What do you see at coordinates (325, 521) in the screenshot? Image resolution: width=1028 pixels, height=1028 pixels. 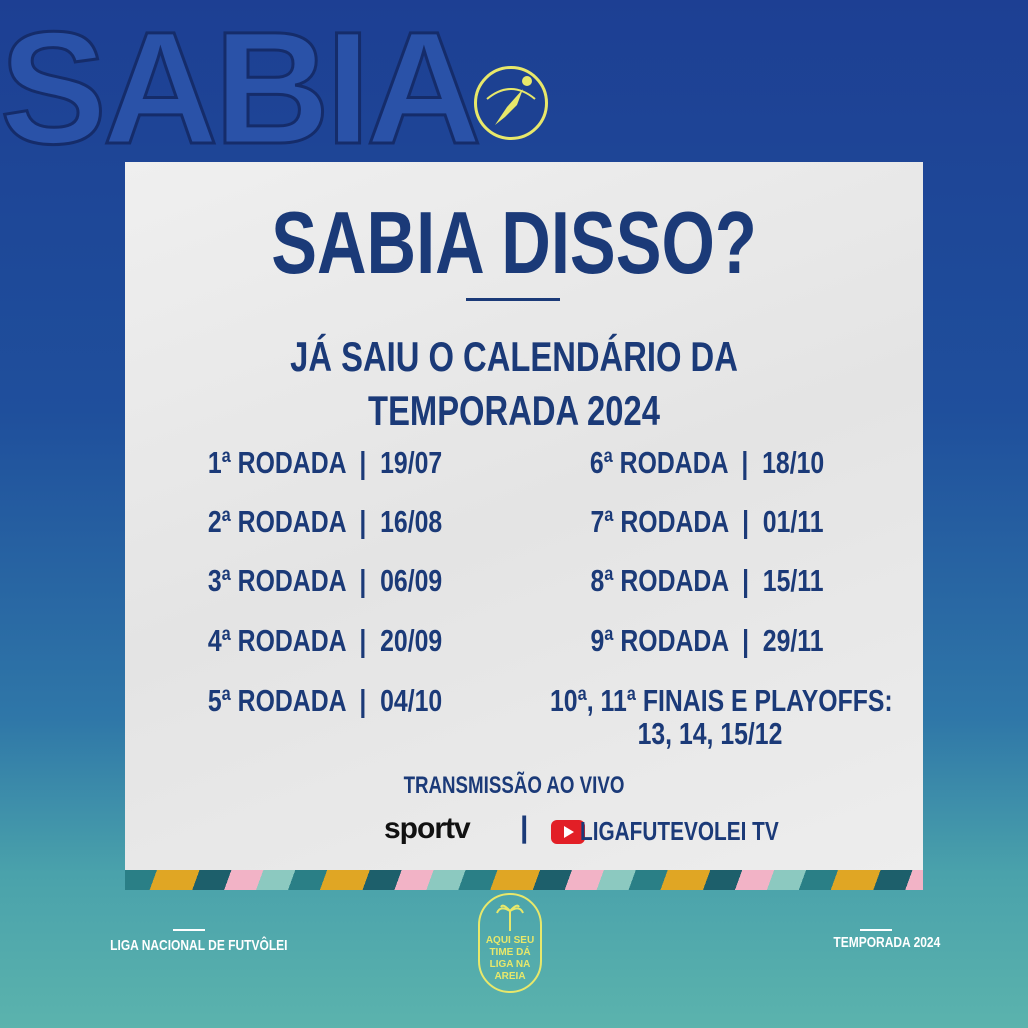 I see `schedule-item: 2ª RODADA | 16/08` at bounding box center [325, 521].